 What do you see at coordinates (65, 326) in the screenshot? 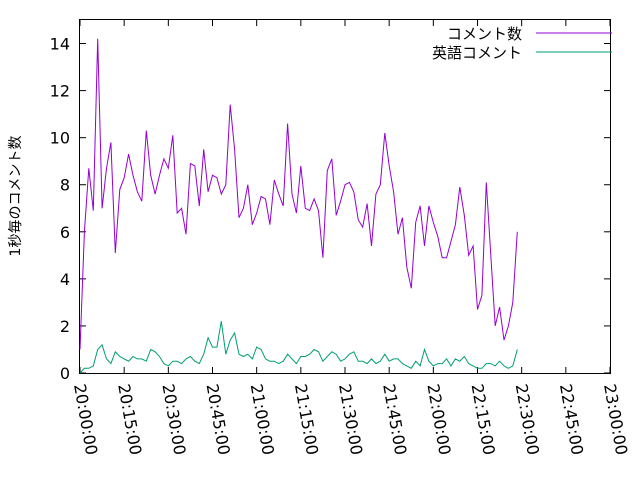
I see `y-tick-label: 2` at bounding box center [65, 326].